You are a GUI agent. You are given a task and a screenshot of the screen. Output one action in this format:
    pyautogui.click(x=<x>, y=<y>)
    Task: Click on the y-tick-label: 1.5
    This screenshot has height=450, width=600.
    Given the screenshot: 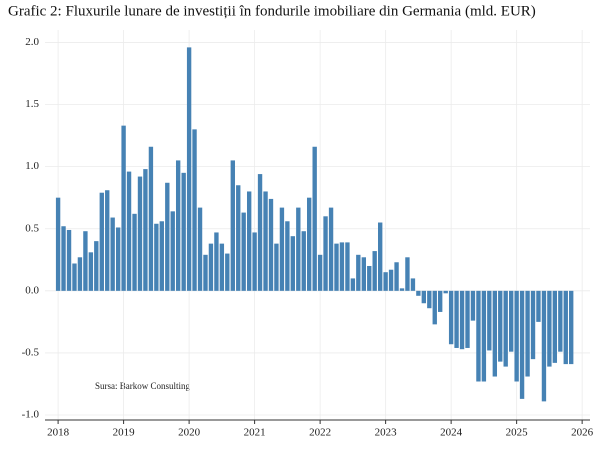 What is the action you would take?
    pyautogui.click(x=32, y=104)
    